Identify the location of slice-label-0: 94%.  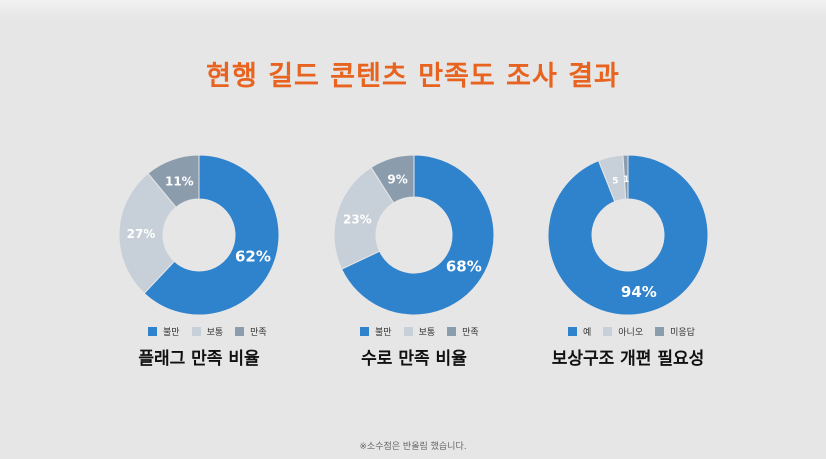
(639, 292).